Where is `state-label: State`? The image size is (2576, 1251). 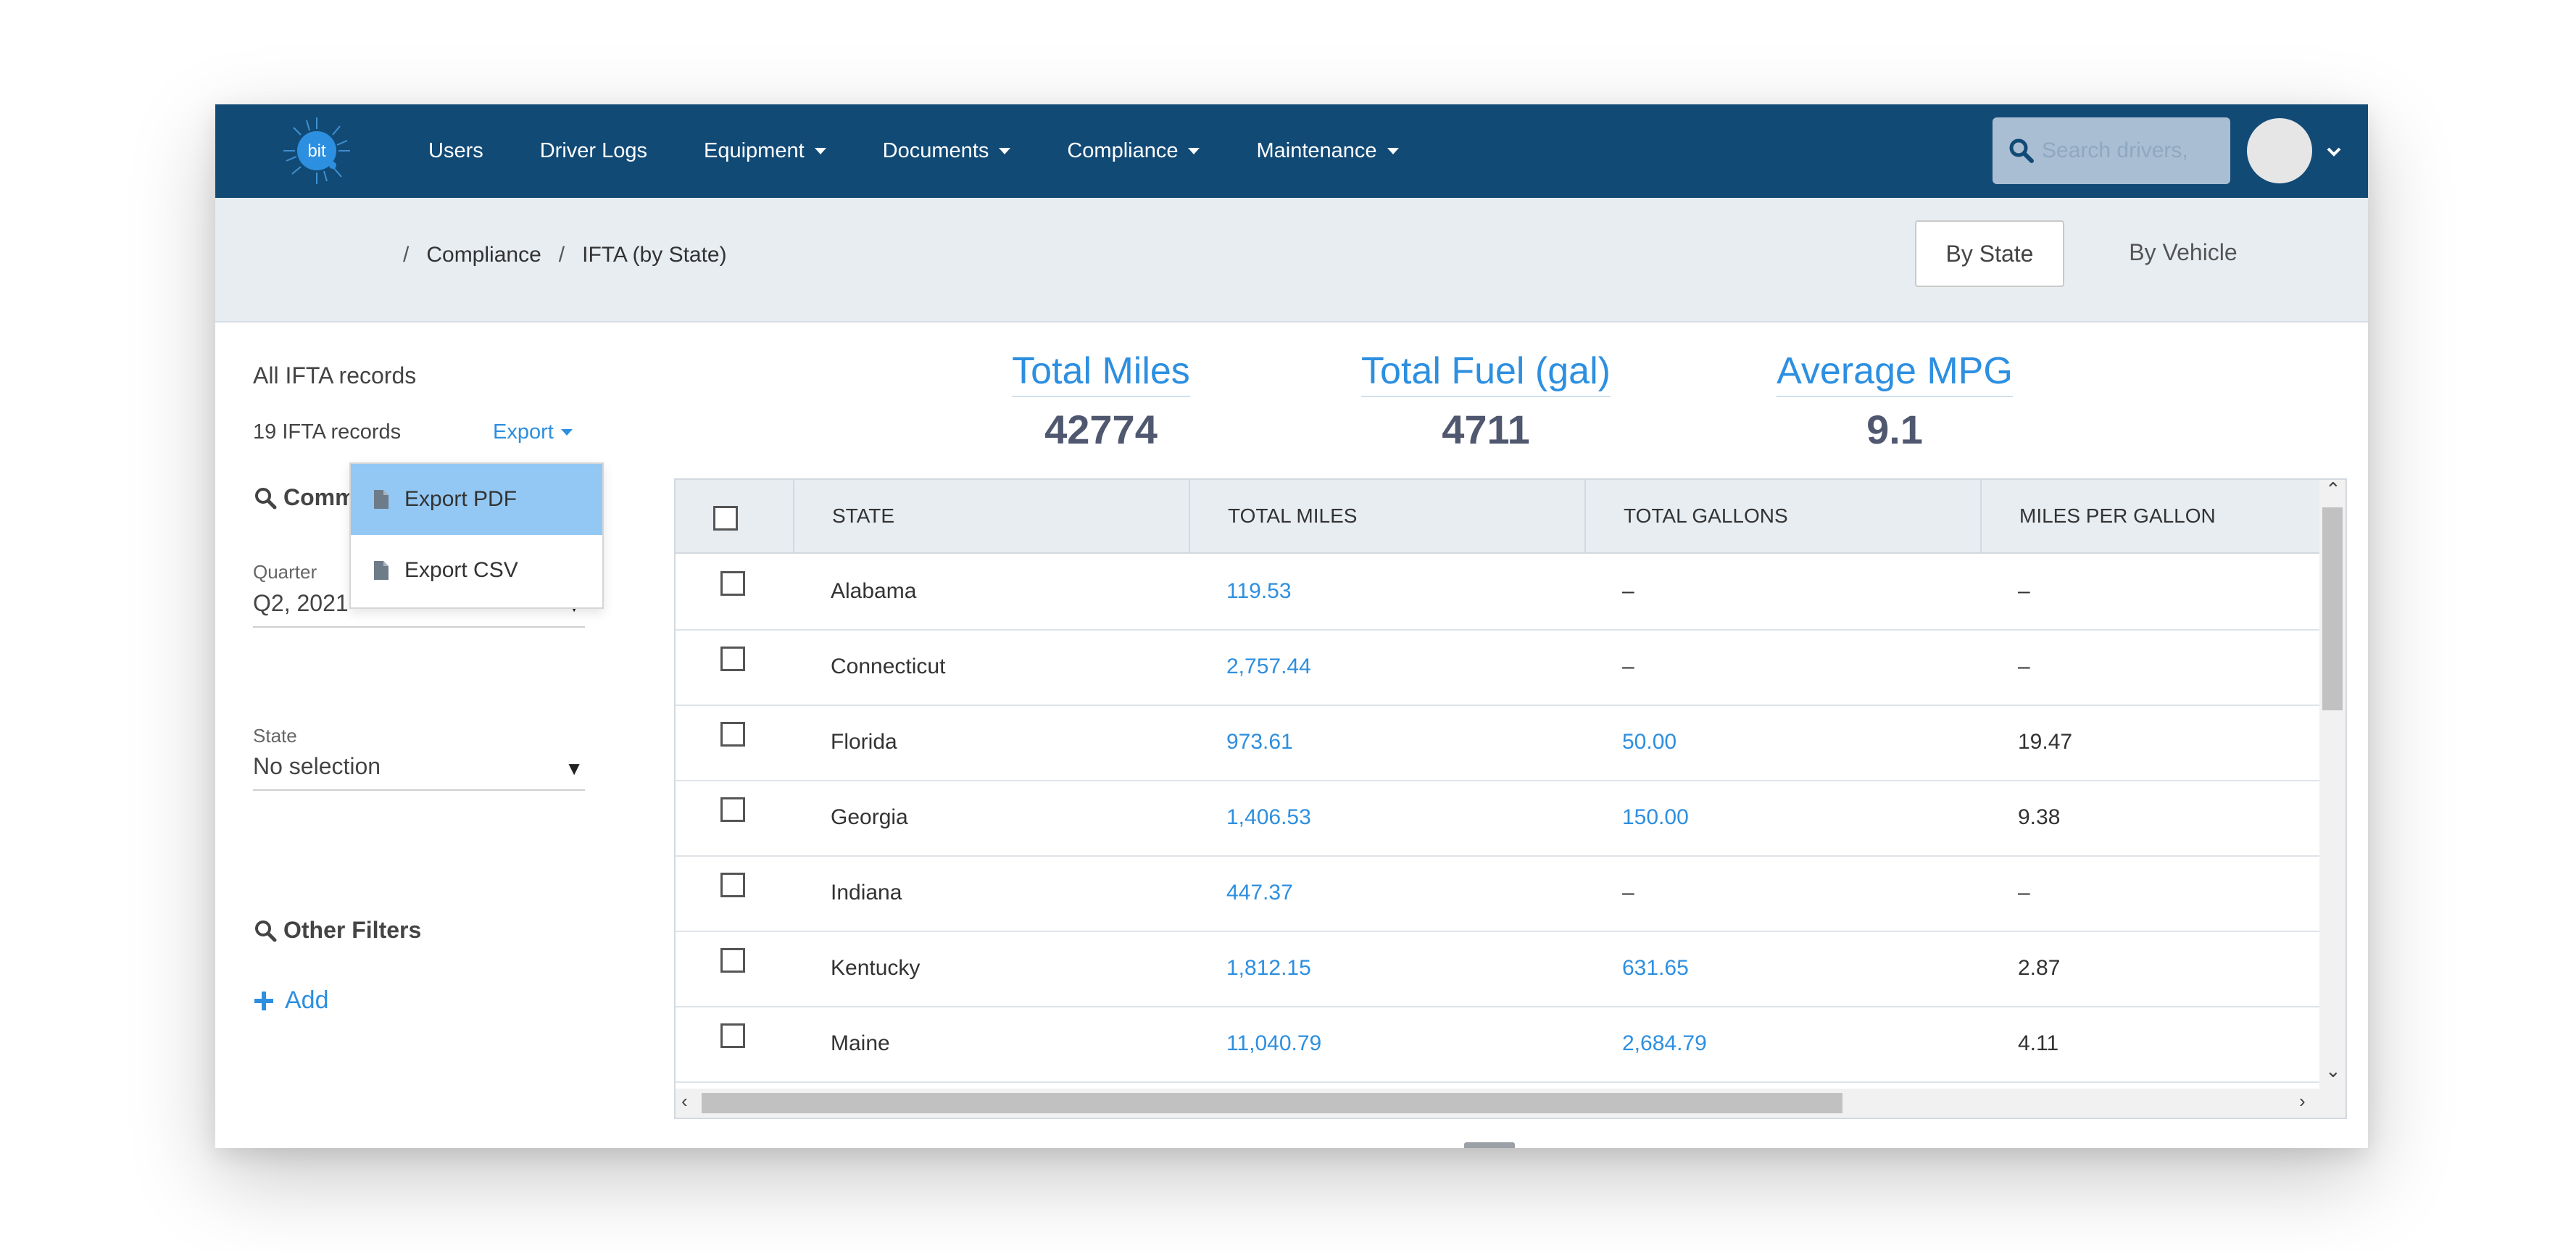 state-label: State is located at coordinates (275, 736).